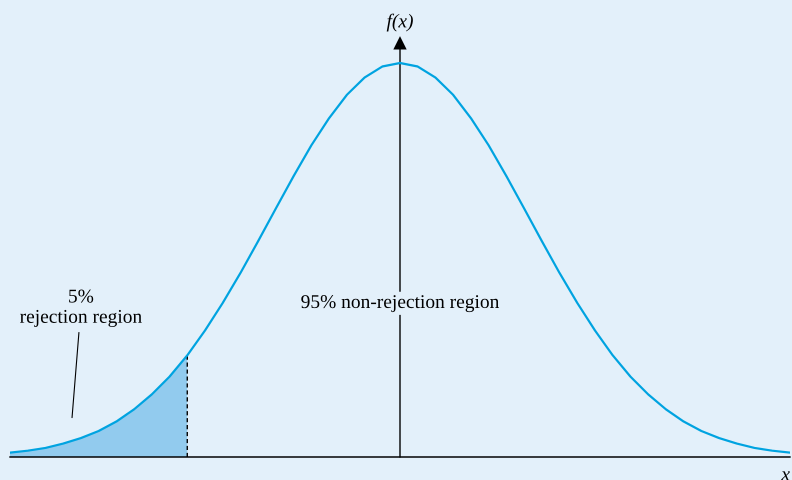 The height and width of the screenshot is (480, 792). I want to click on y-axis-title: f(x), so click(399, 23).